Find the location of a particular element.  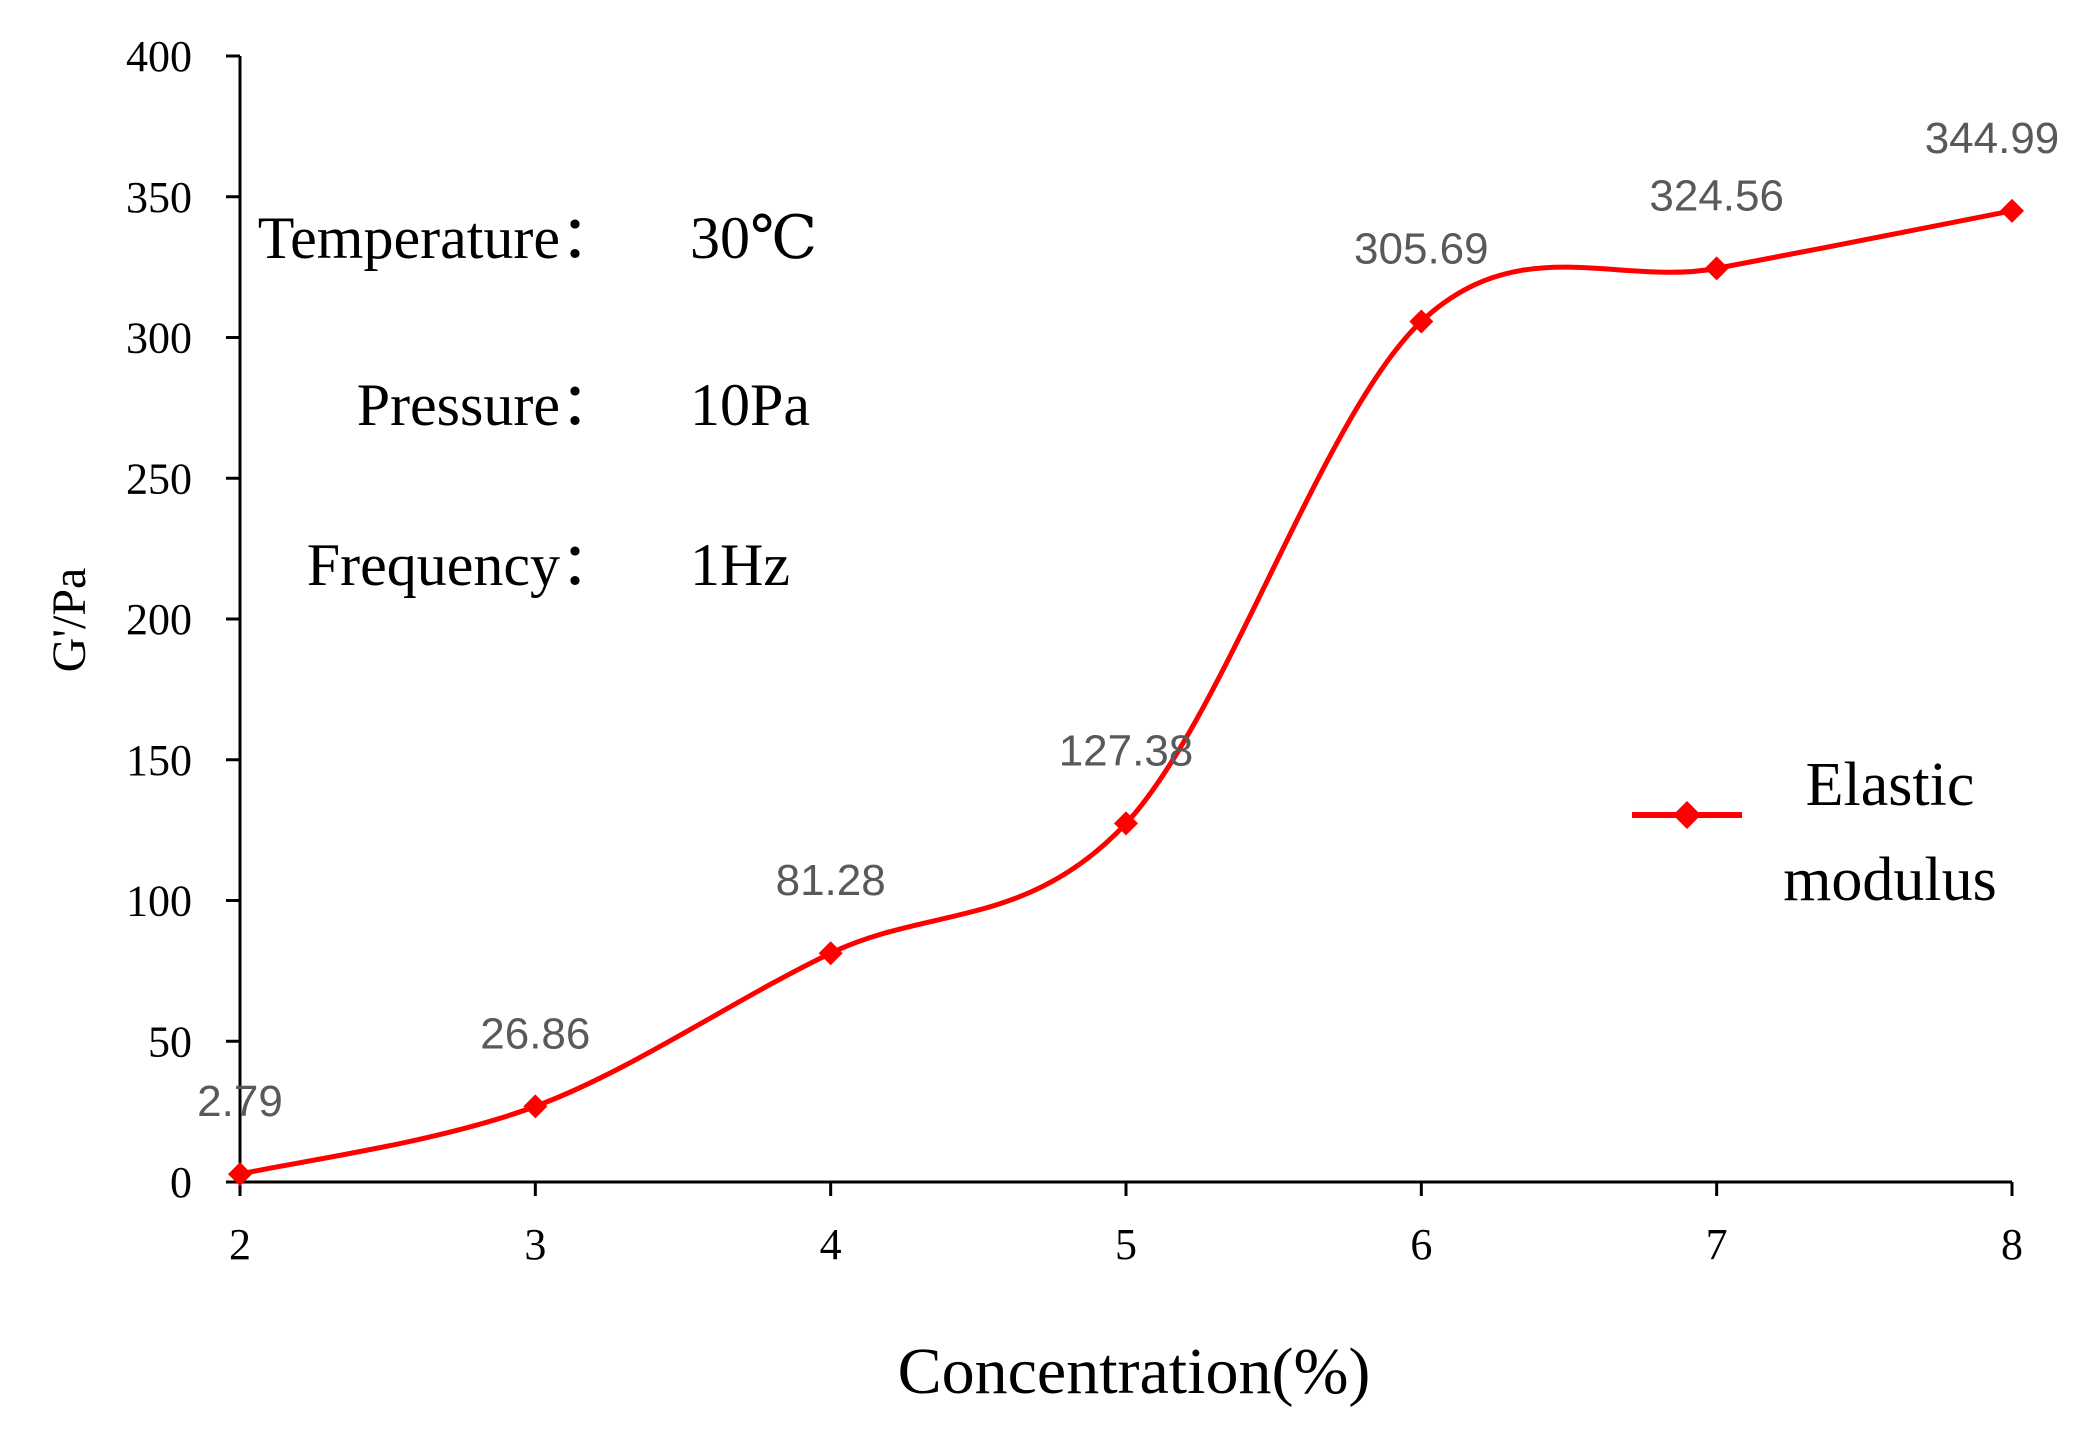

y-ticks: 0 50 100 150 200 250 300 350 400 is located at coordinates (183, 619).